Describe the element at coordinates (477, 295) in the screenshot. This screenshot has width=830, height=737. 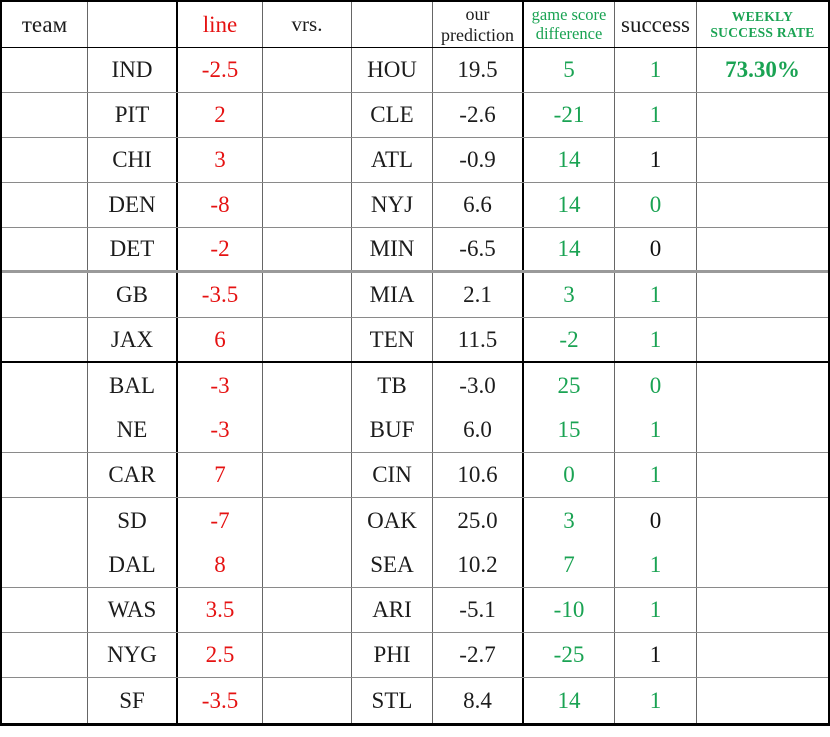
I see `prediction-cell: 2.1` at that location.